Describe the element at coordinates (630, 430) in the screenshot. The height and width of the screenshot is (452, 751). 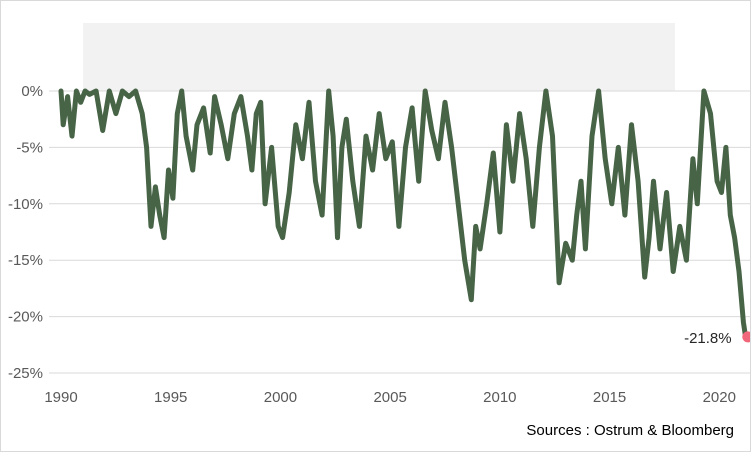
I see `source-note: Sources : Ostrum & Bloomberg` at that location.